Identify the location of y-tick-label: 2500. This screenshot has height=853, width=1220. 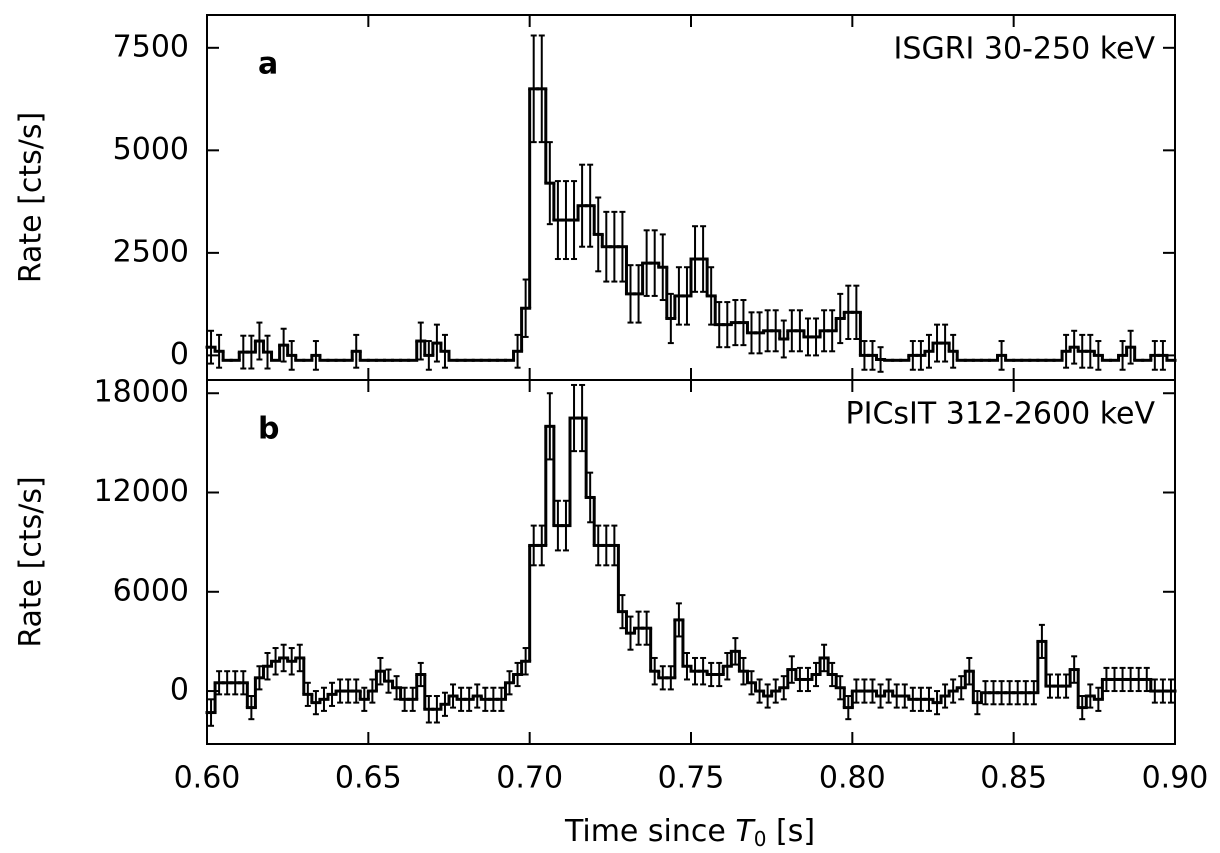
(151, 251).